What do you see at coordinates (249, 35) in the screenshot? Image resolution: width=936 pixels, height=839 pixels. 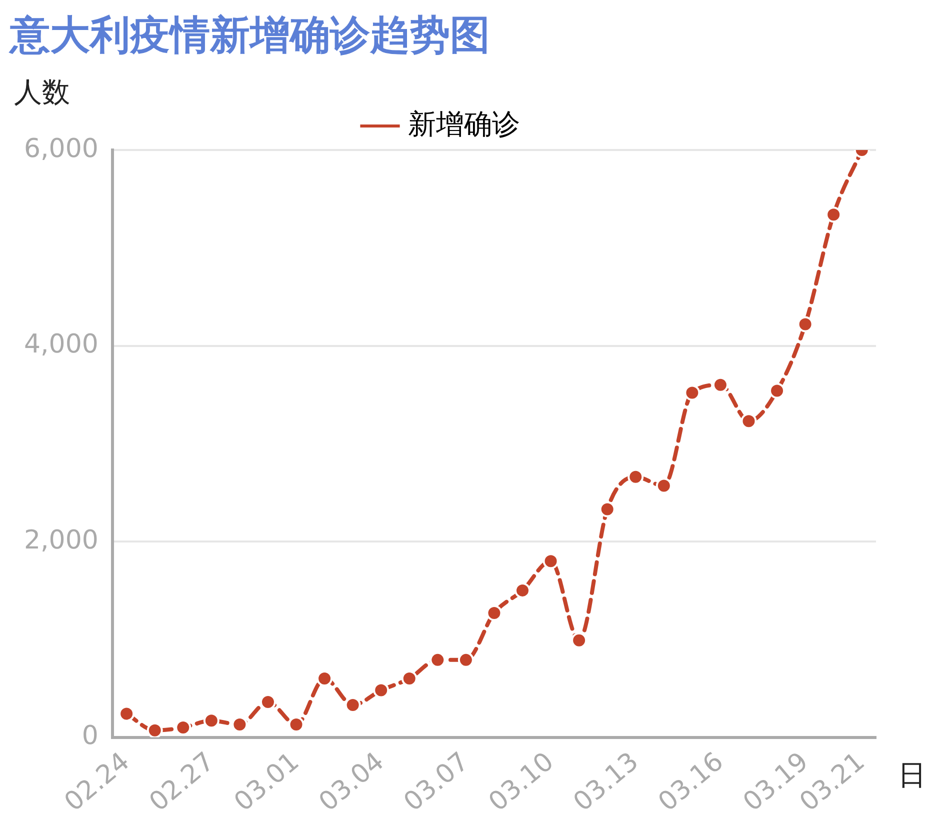 I see `chart-title: 意大利疫情新增确诊趋势图` at bounding box center [249, 35].